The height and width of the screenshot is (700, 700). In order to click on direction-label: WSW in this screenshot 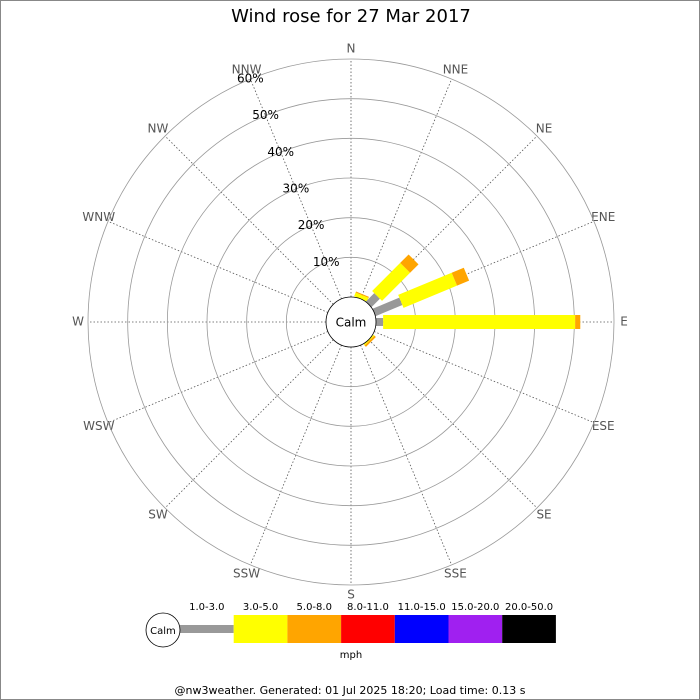, I will do `click(98, 426)`.